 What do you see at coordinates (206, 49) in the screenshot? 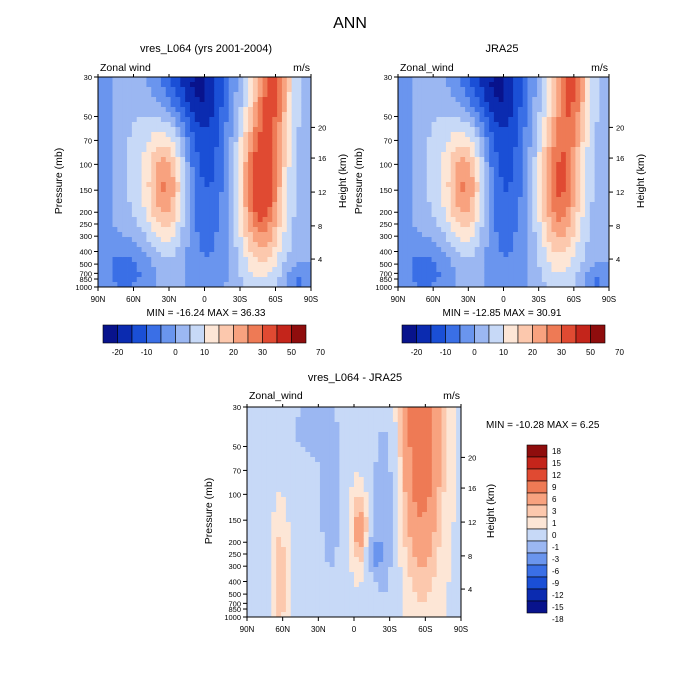
I see `panel-title: vres_L064 (yrs 2001-2004)` at bounding box center [206, 49].